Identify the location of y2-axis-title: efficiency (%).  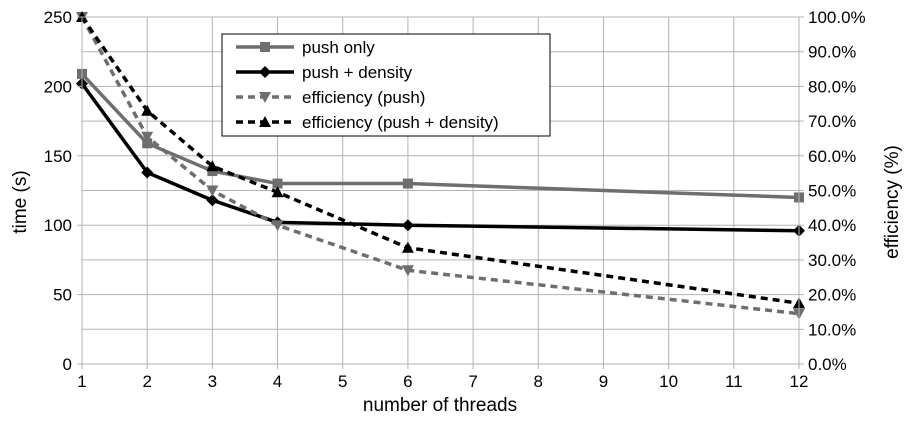
(892, 202).